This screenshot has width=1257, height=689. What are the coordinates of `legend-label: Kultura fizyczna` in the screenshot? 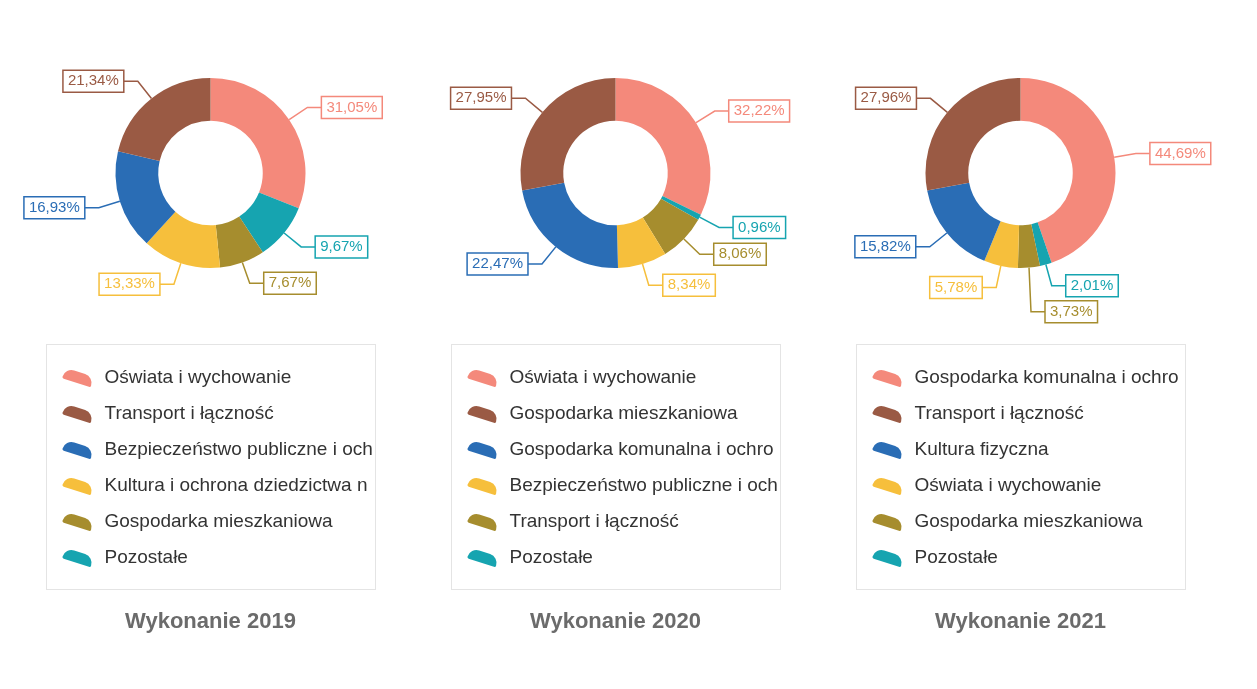 It's located at (981, 449).